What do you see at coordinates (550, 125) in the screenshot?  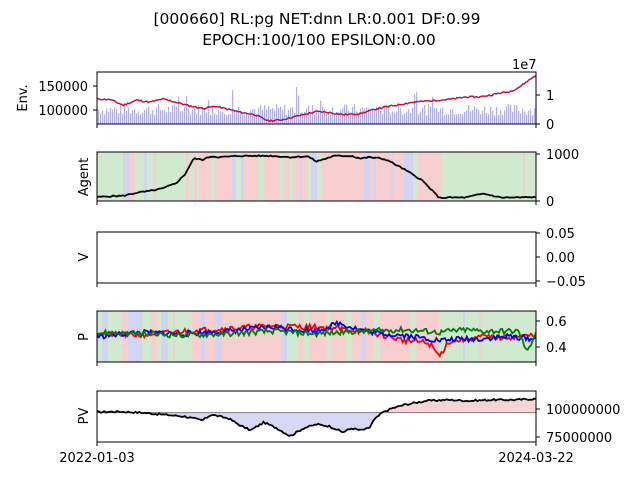 I see `env-right-tick-label: 0` at bounding box center [550, 125].